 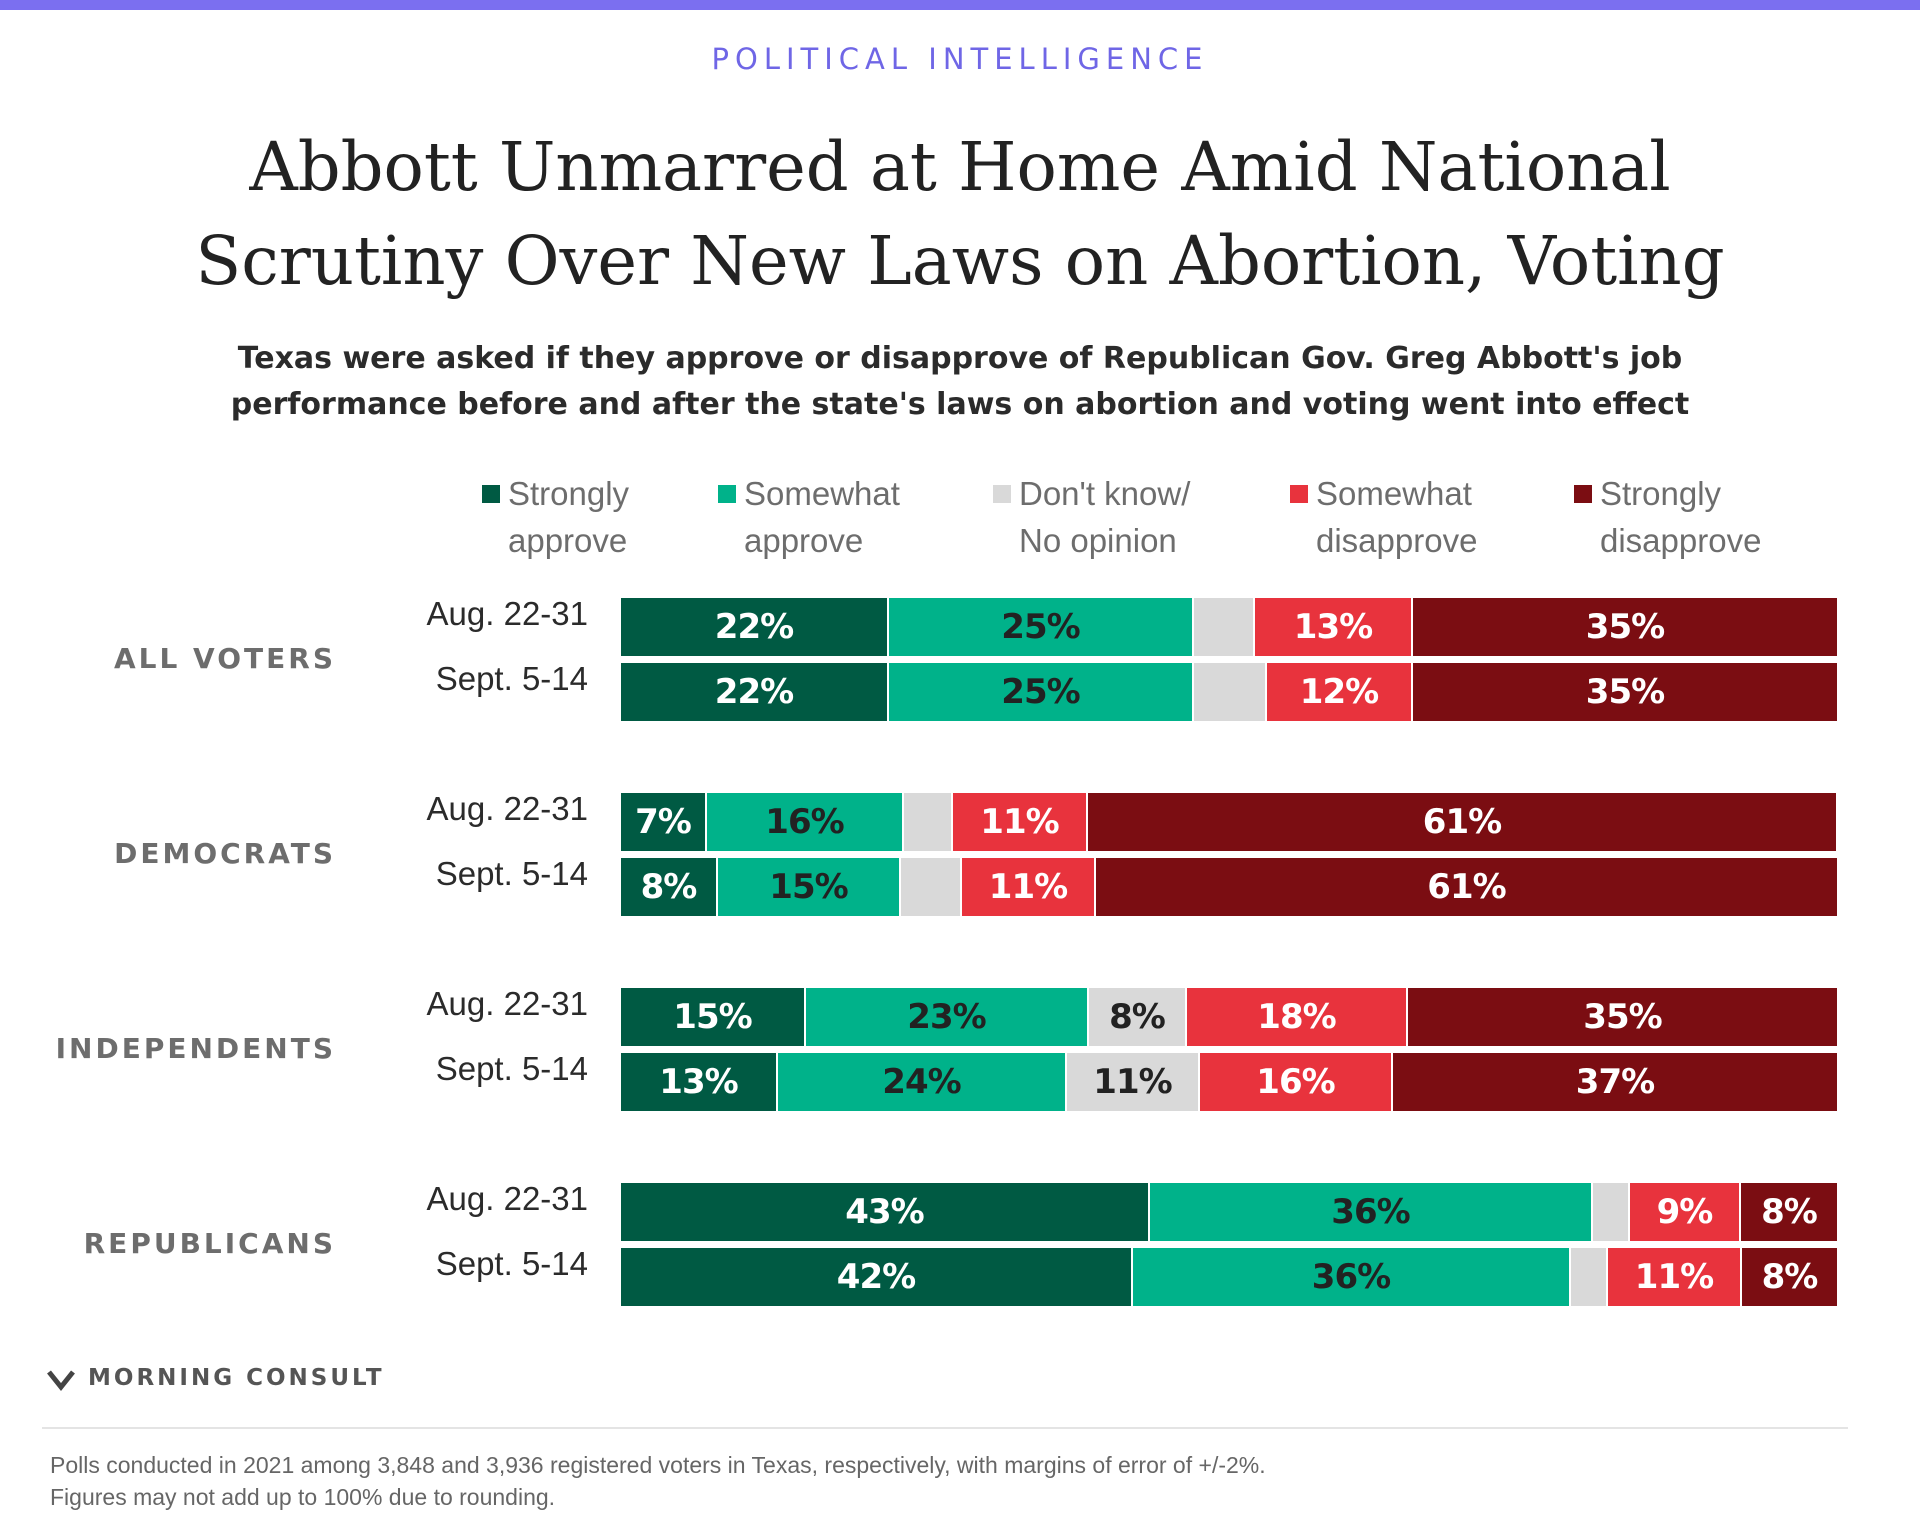 I want to click on bar-segment-strongly-approve: 42%, so click(x=876, y=1277).